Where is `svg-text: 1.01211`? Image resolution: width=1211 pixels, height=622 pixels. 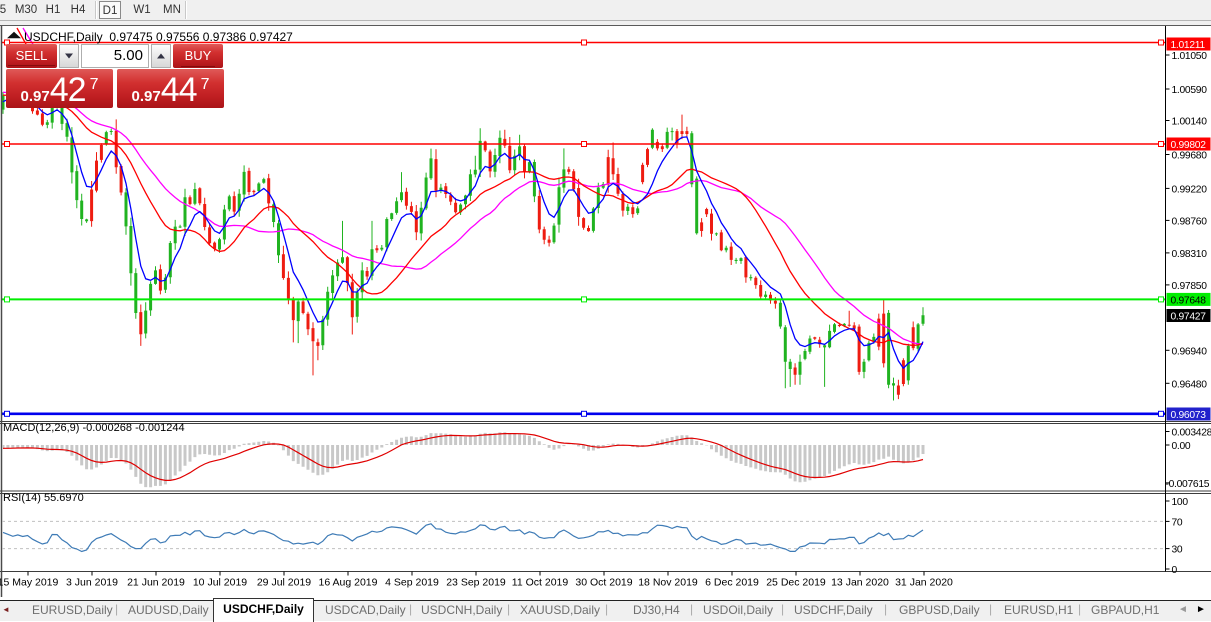 svg-text: 1.01211 is located at coordinates (1188, 45).